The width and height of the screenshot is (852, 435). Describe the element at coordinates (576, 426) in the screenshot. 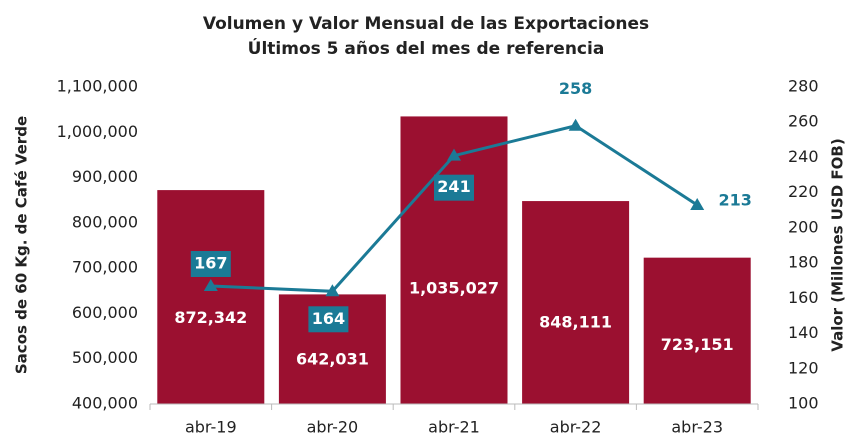

I see `x-tick-label: abr-22` at that location.